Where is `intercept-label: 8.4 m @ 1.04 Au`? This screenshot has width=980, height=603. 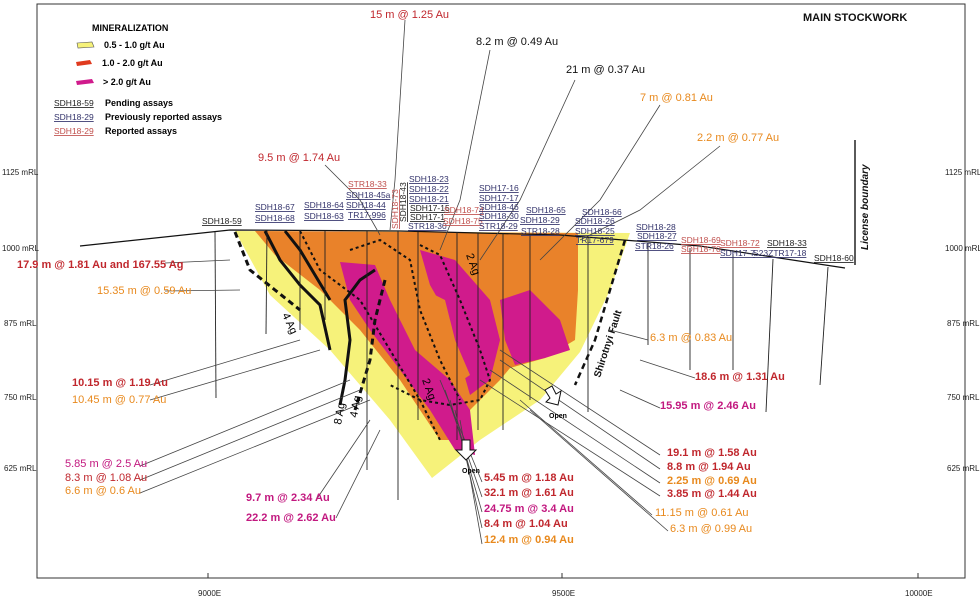 intercept-label: 8.4 m @ 1.04 Au is located at coordinates (526, 524).